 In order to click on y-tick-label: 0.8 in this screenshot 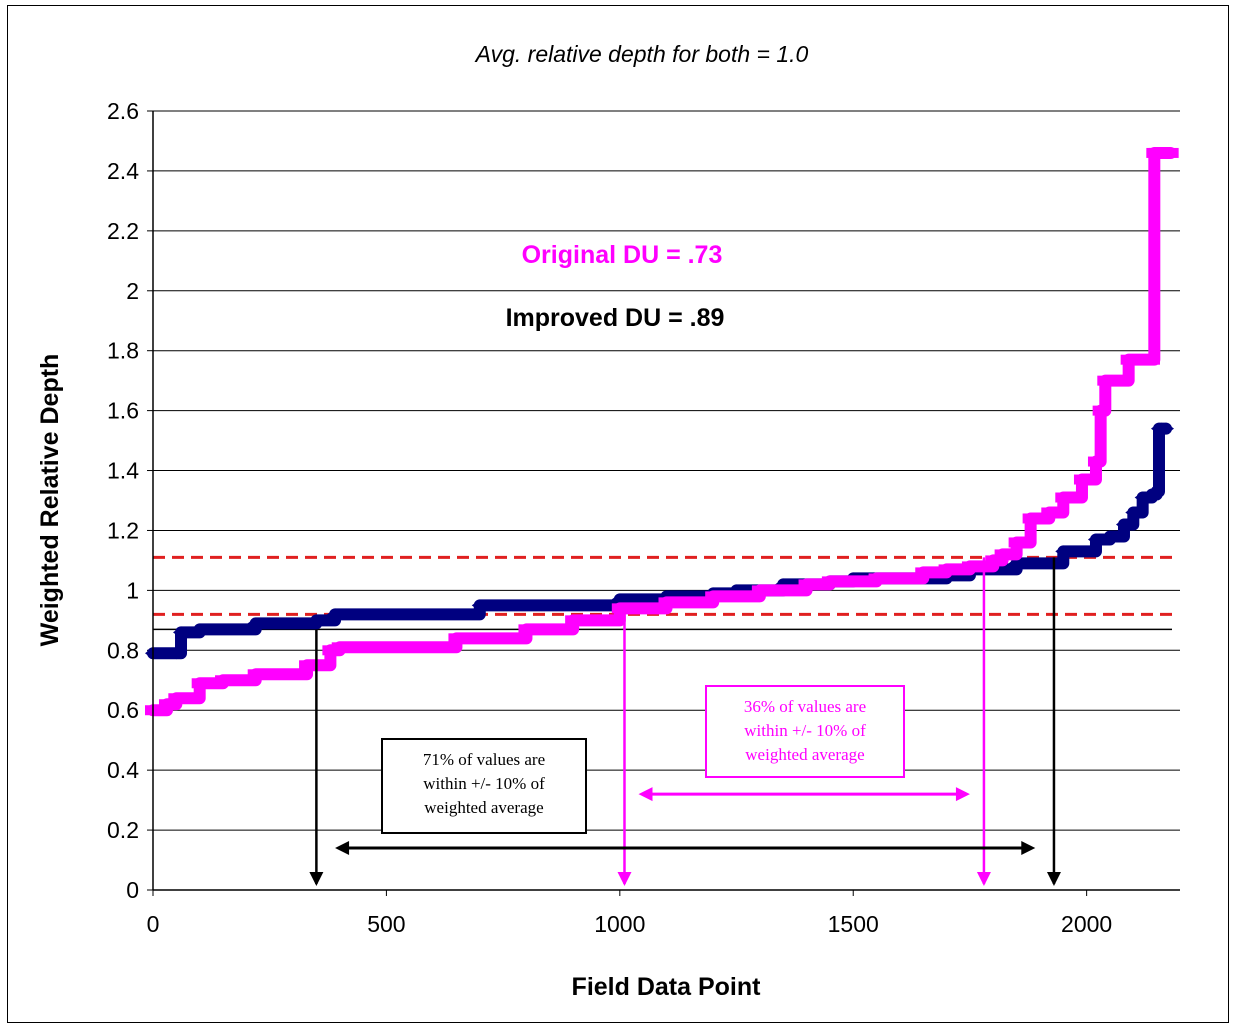, I will do `click(123, 650)`.